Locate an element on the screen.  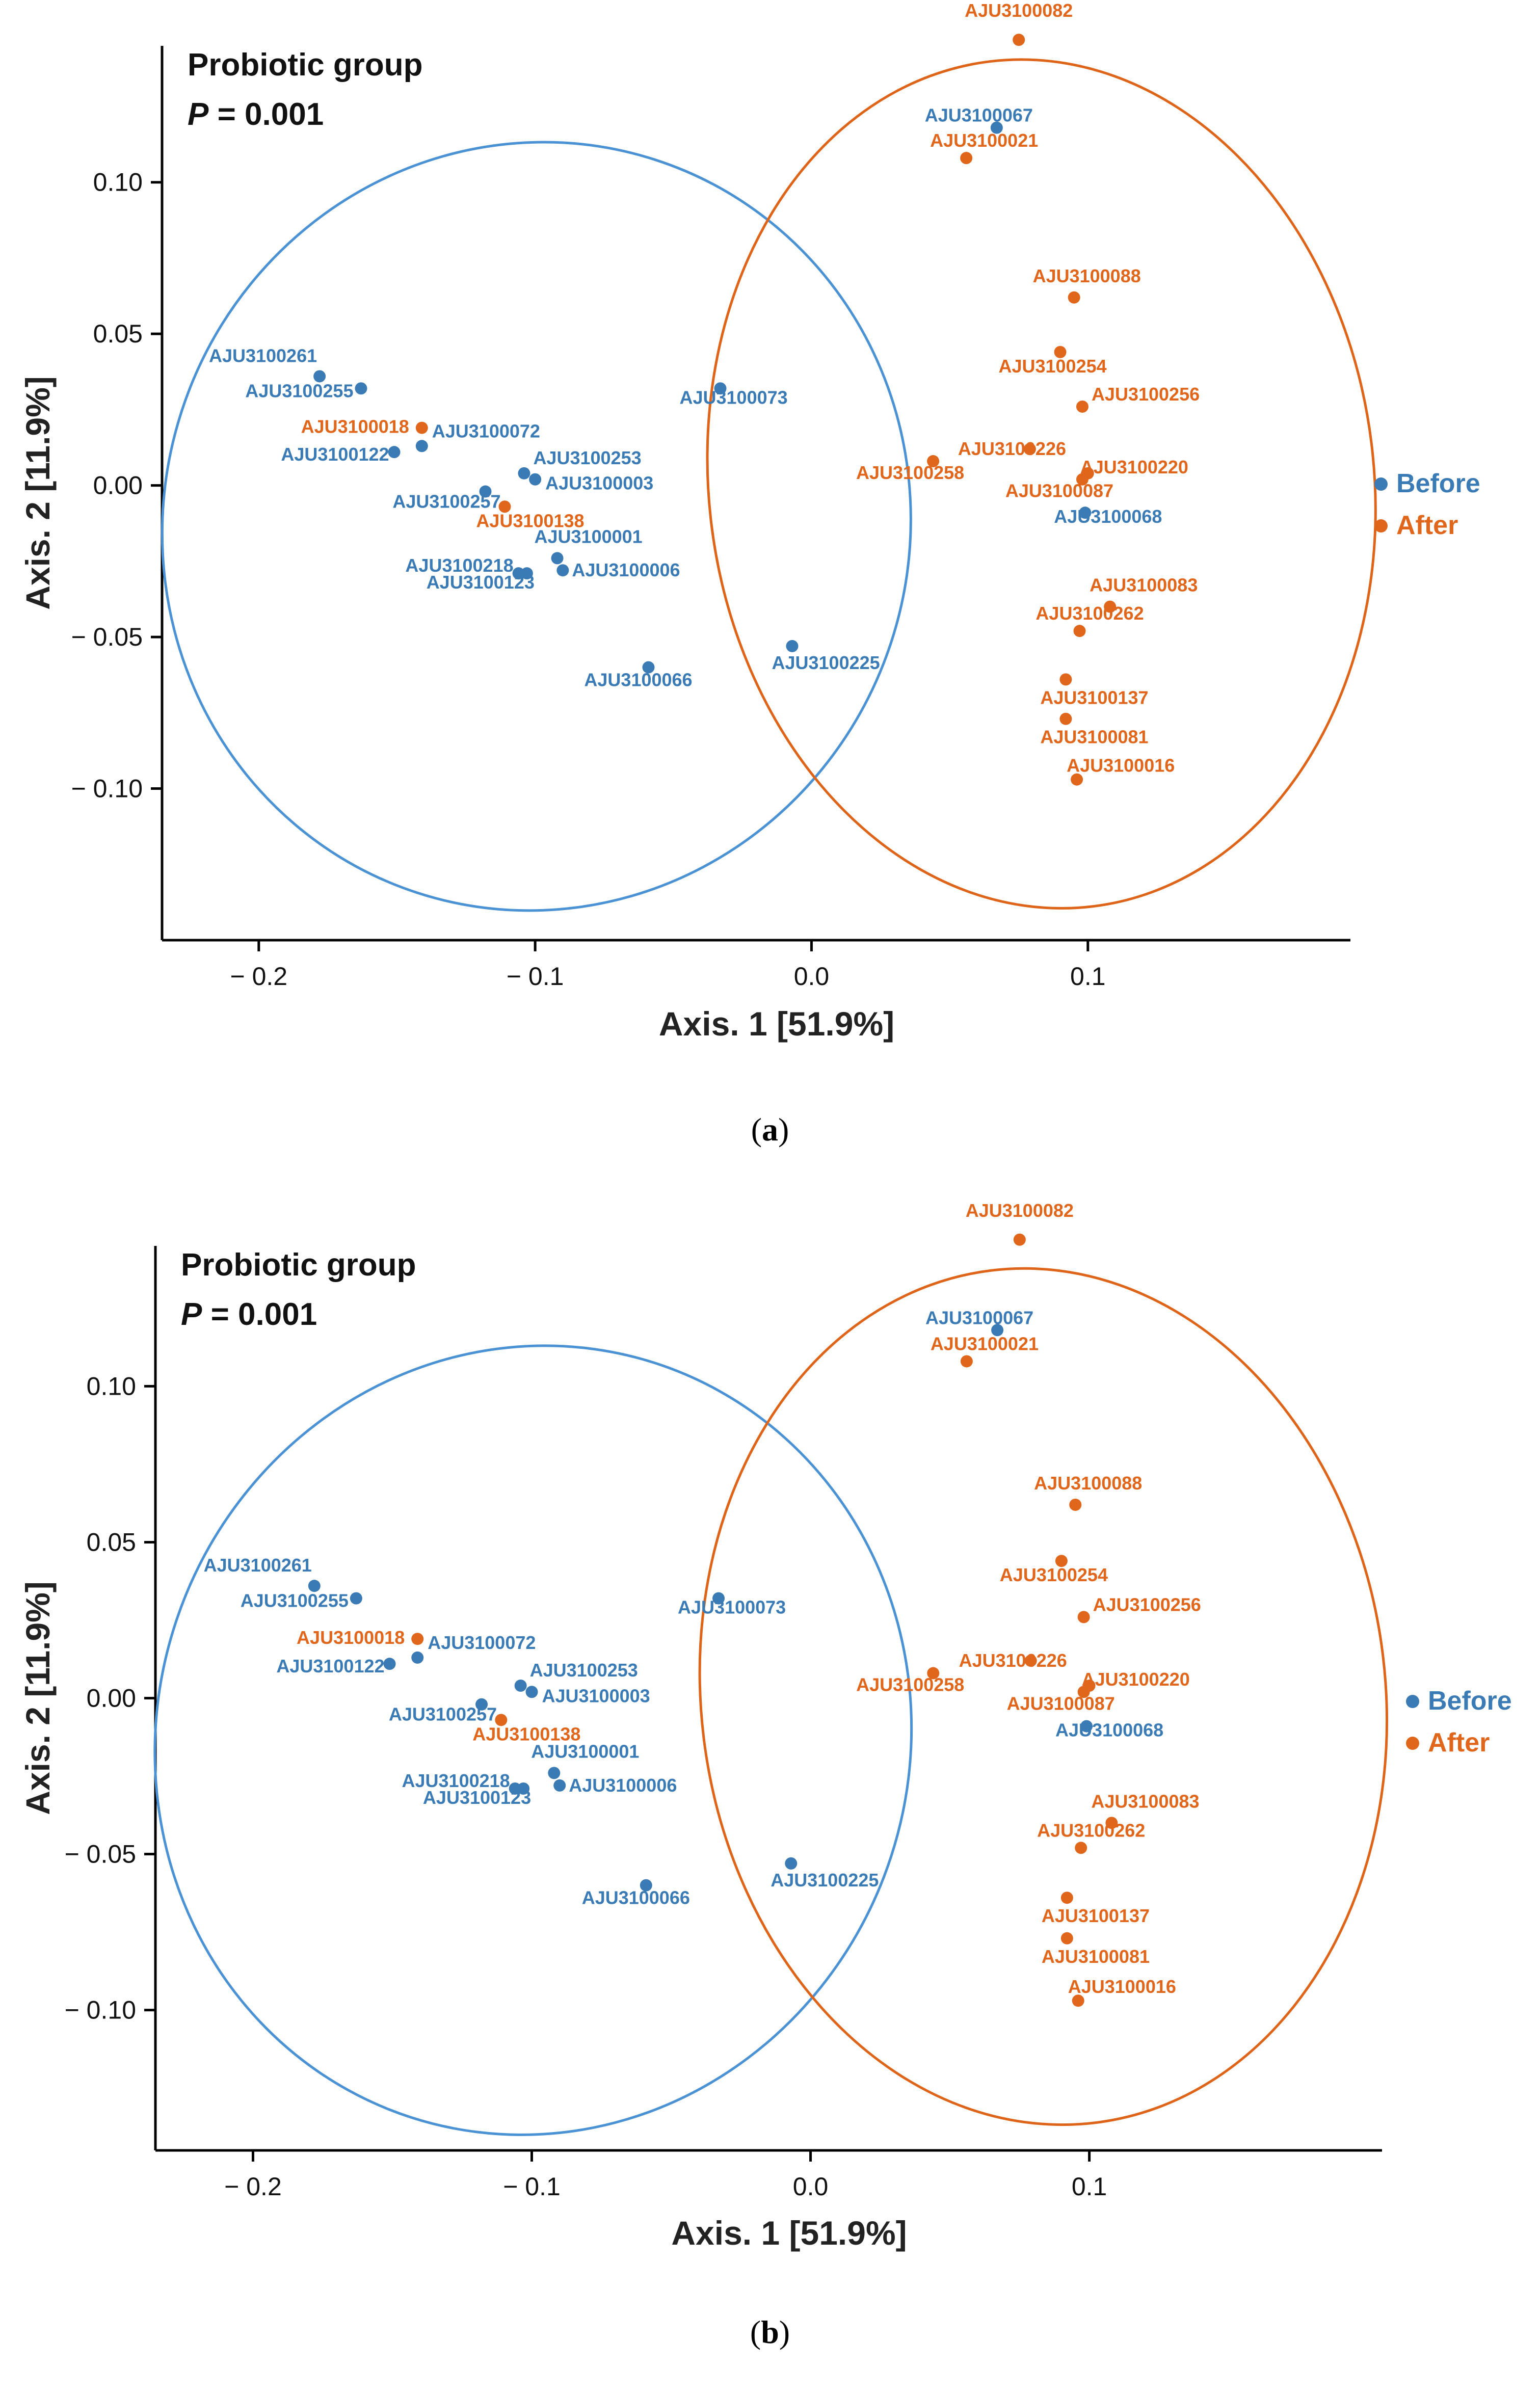
point-label: AJU3100254 is located at coordinates (1052, 366).